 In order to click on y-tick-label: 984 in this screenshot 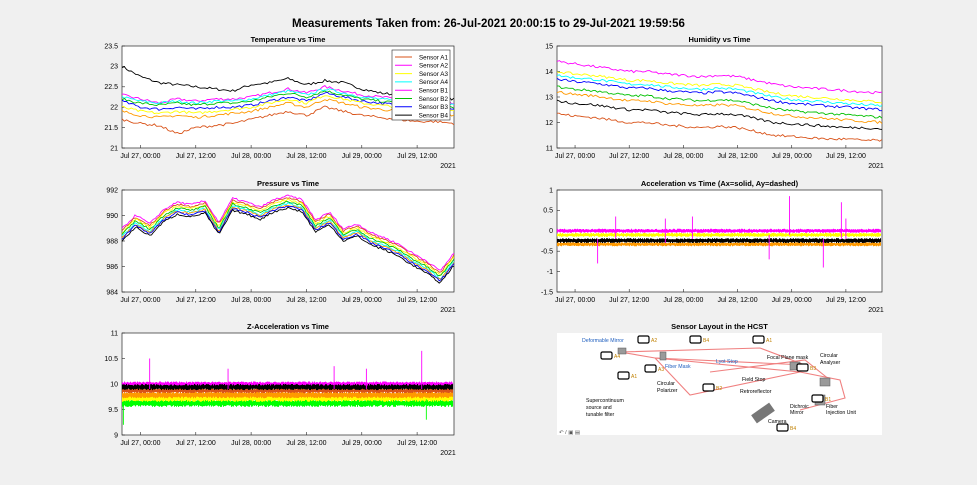, I will do `click(112, 292)`.